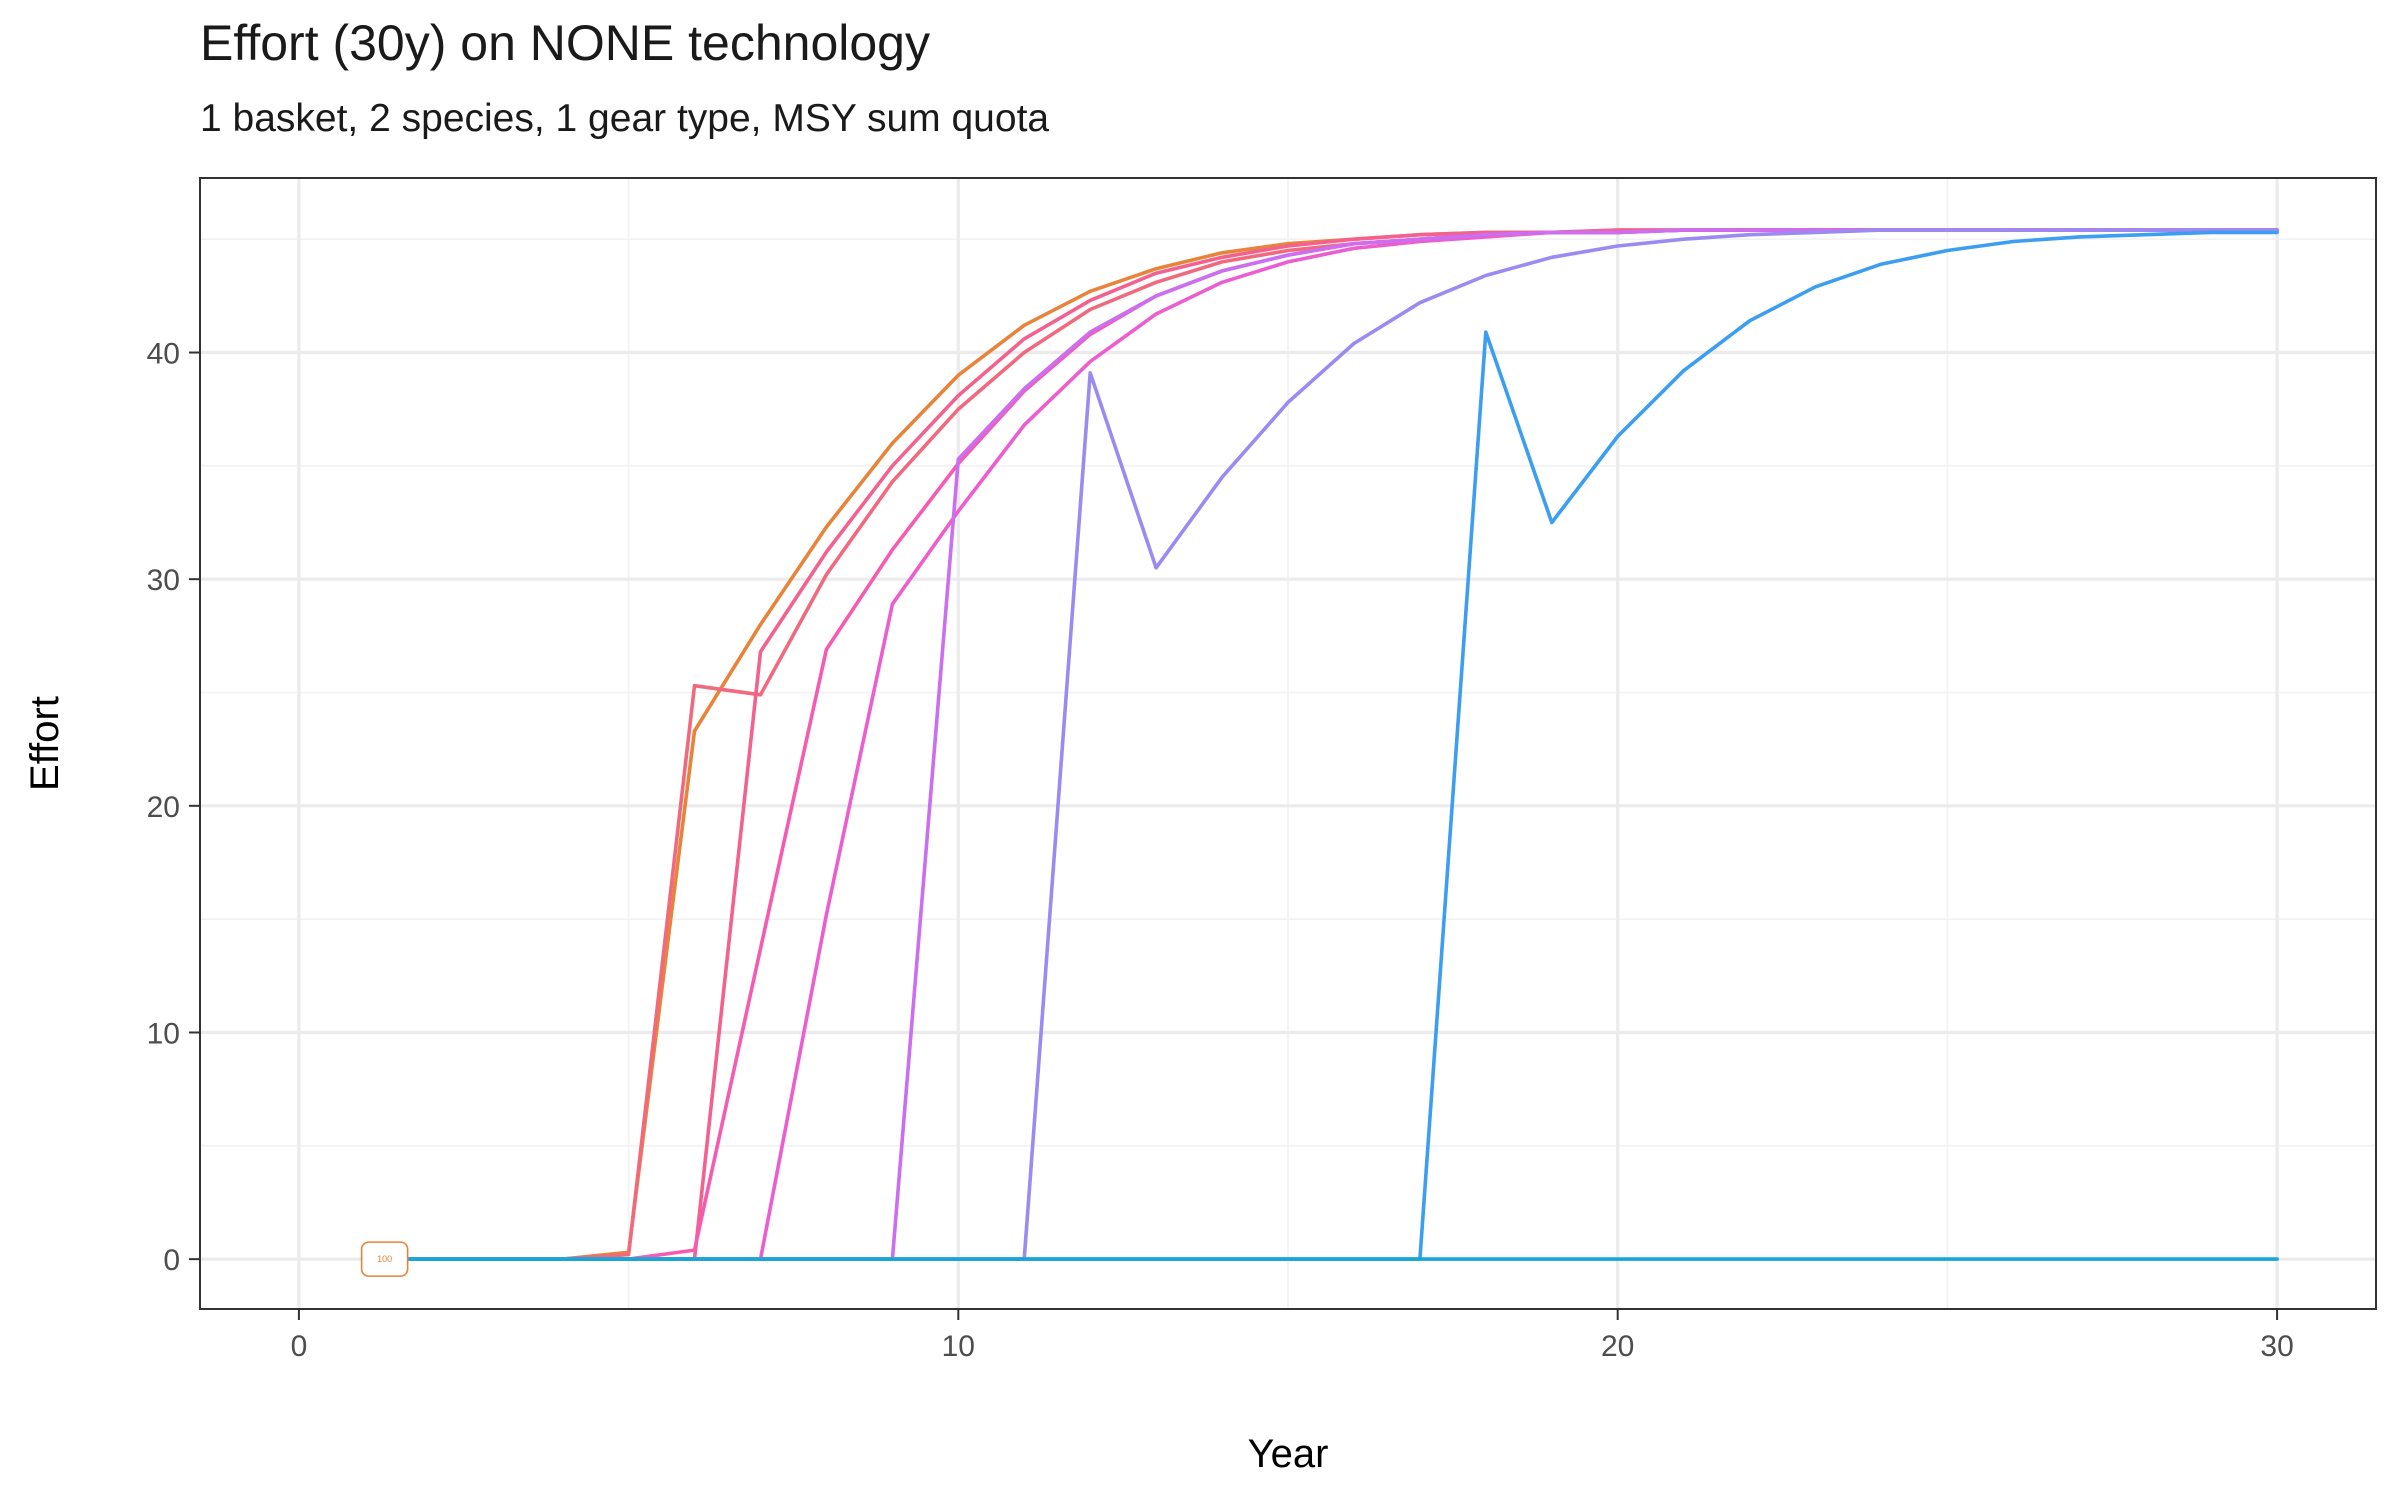 The height and width of the screenshot is (1500, 2400). Describe the element at coordinates (1617, 1346) in the screenshot. I see `x-tick-label: 20` at that location.